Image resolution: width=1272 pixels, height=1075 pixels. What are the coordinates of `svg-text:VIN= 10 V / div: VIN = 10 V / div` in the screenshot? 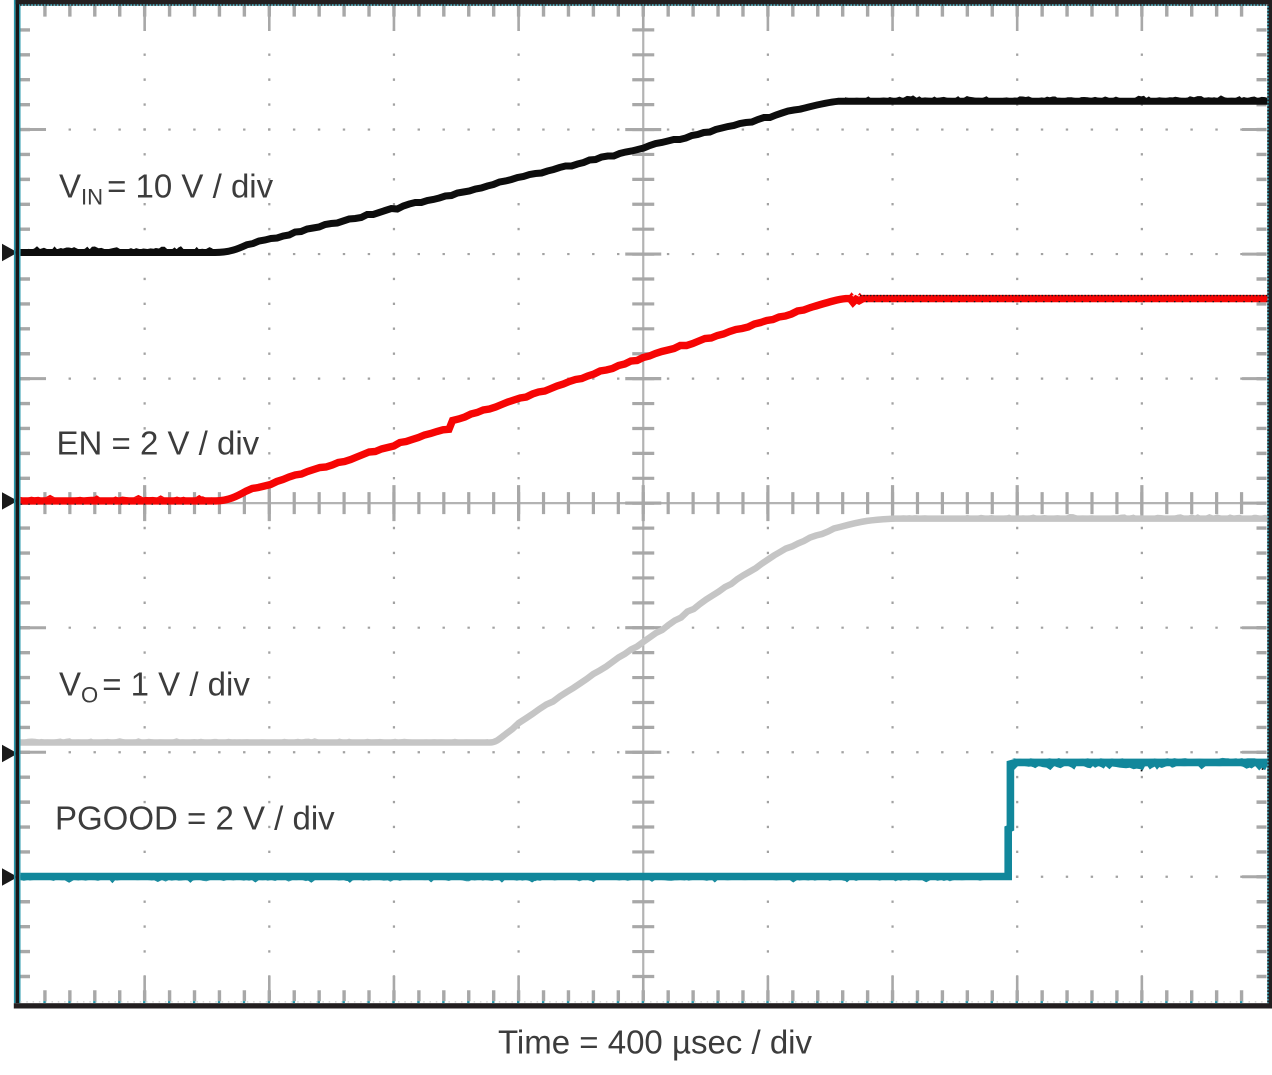 It's located at (166, 188).